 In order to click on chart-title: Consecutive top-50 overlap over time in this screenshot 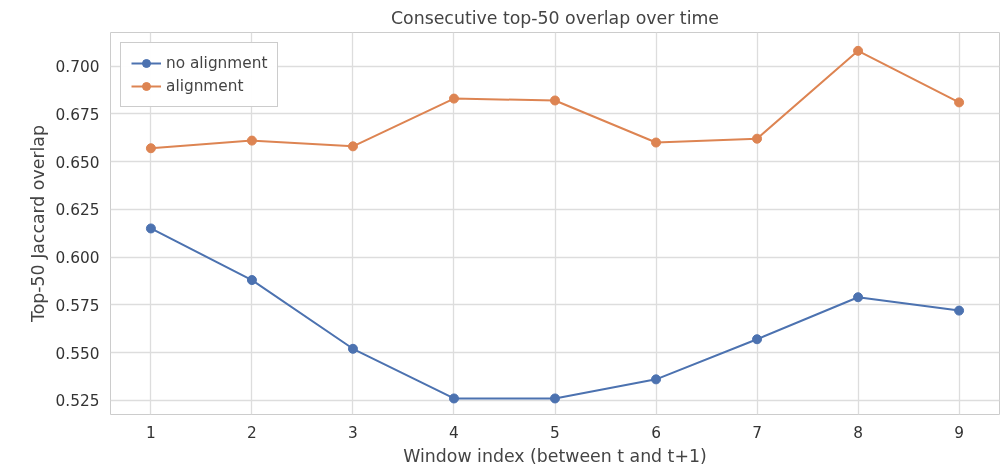, I will do `click(555, 17)`.